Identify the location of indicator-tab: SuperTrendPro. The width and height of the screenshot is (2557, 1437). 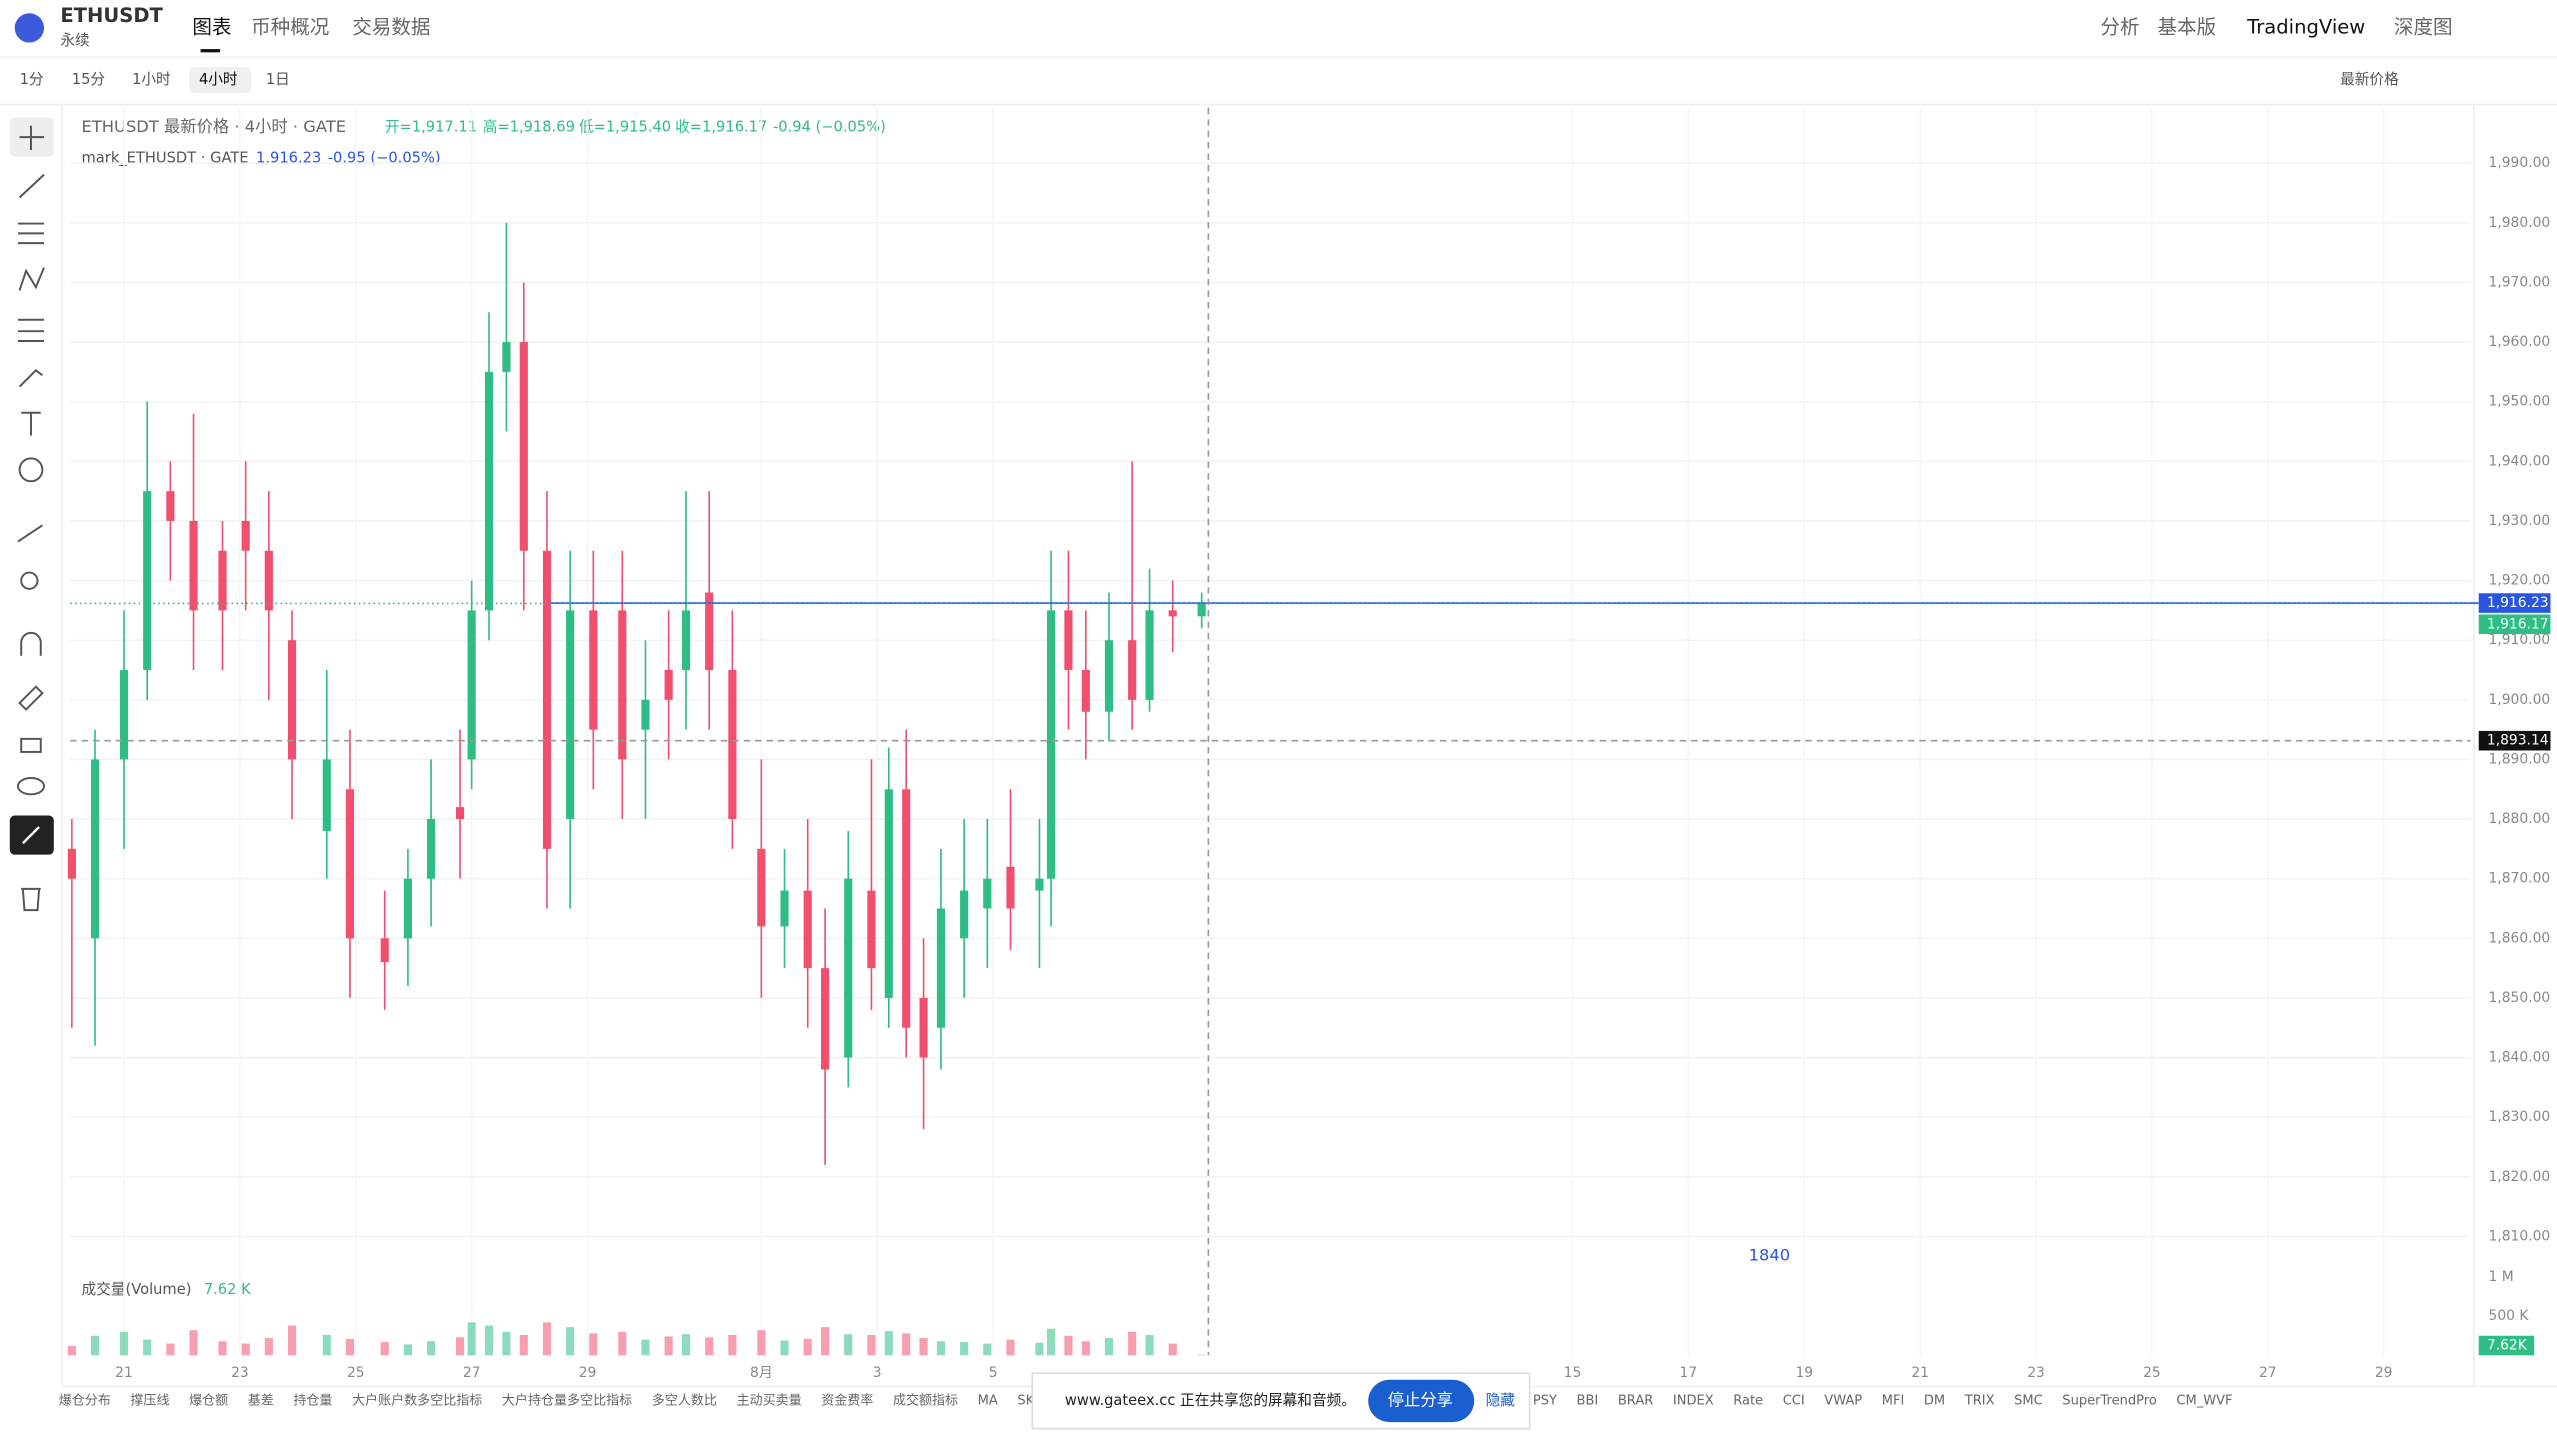
(2109, 1400).